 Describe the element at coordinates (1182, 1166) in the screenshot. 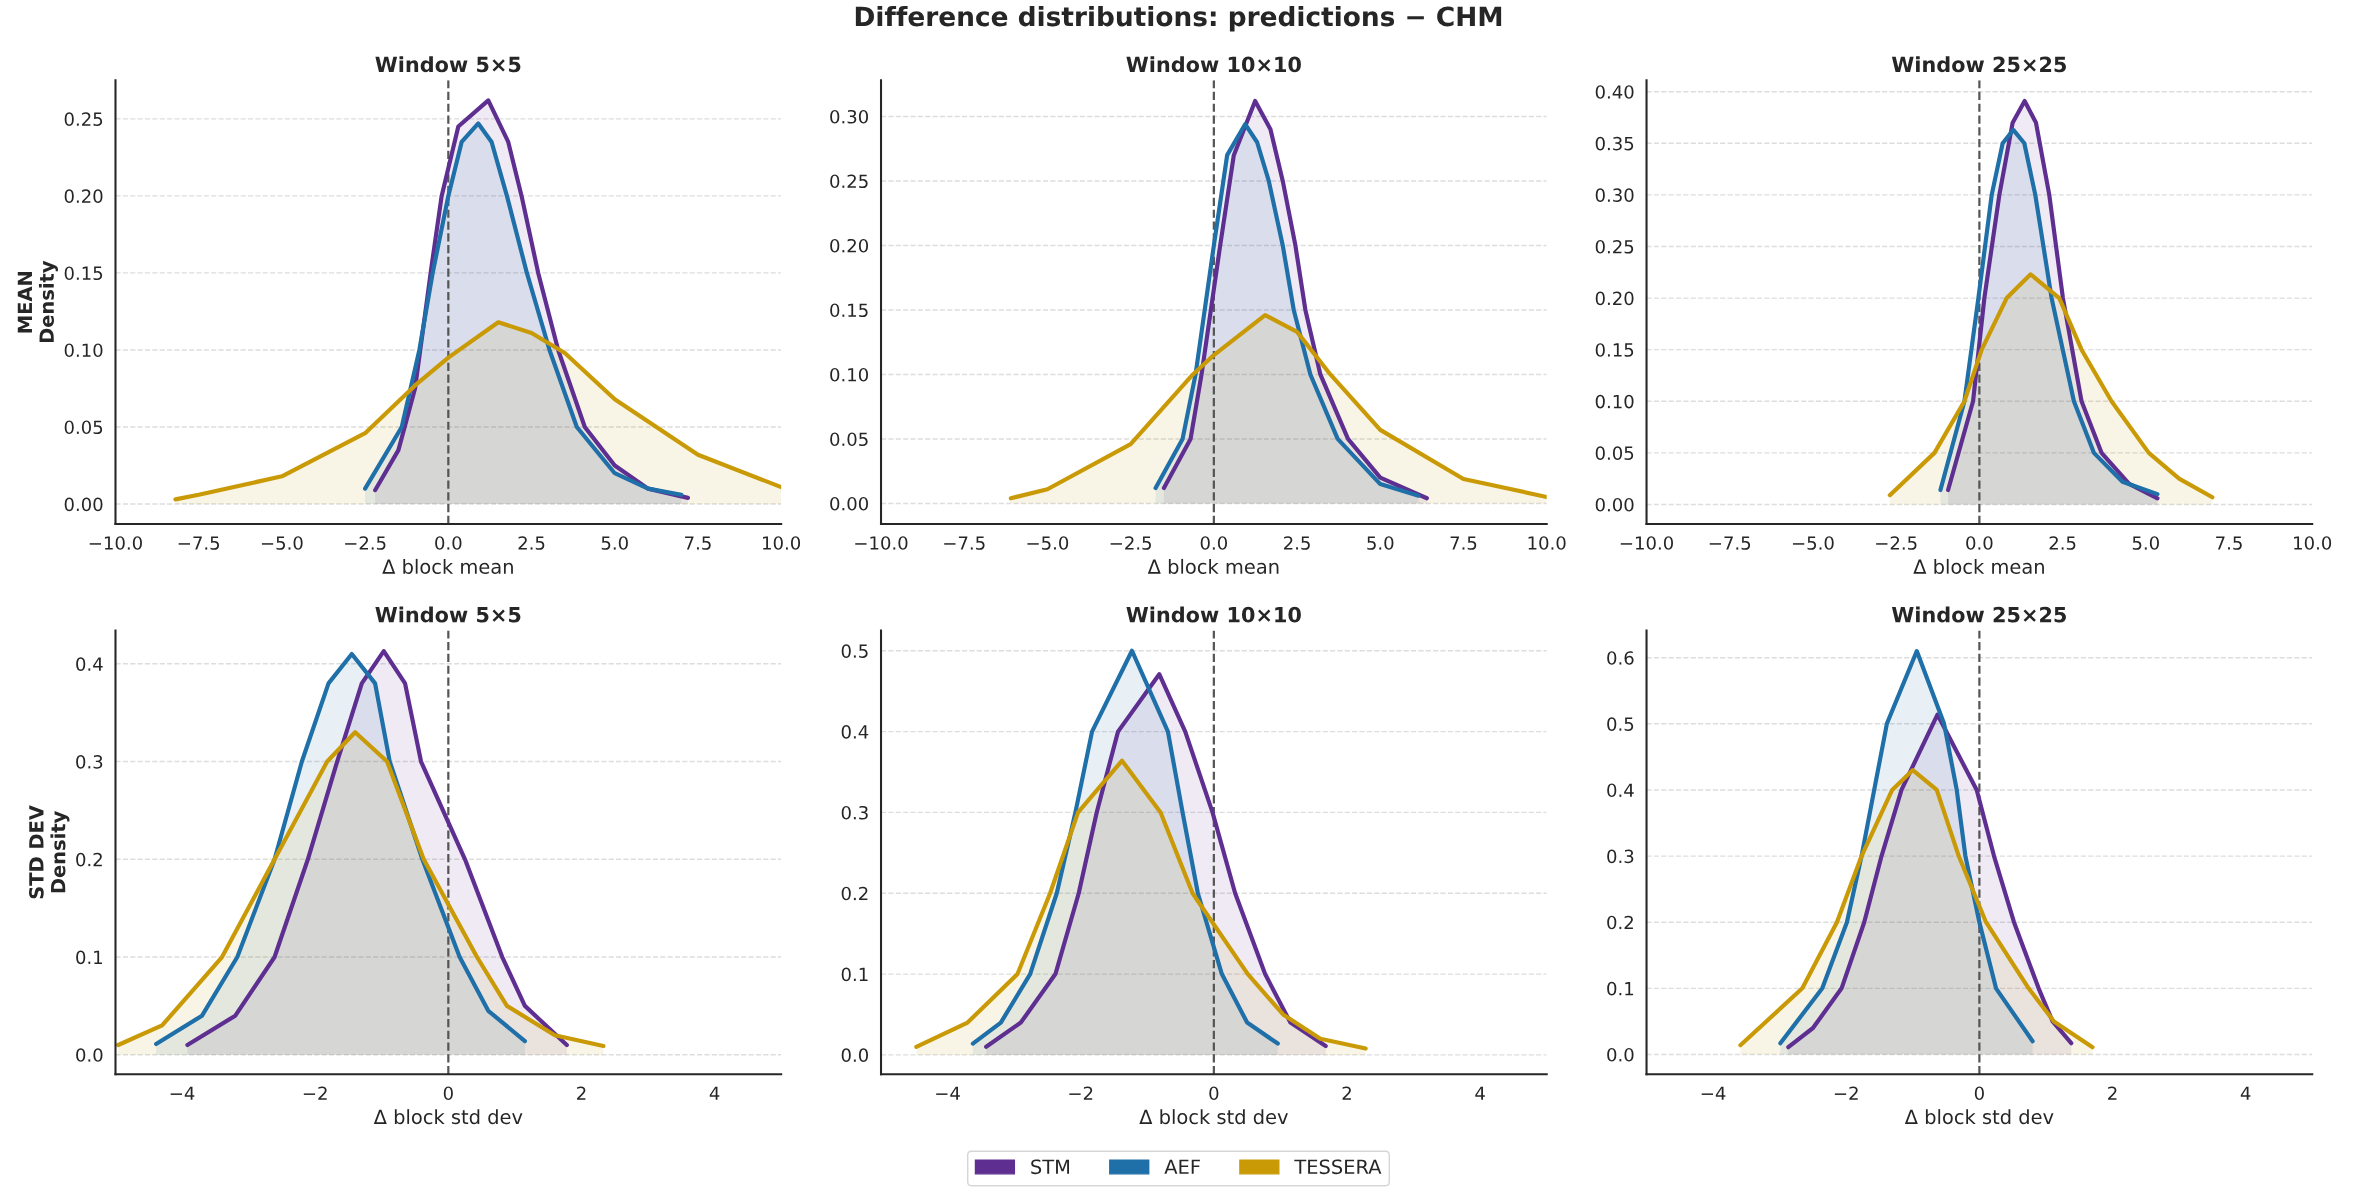

I see `legend-label: AEF` at that location.